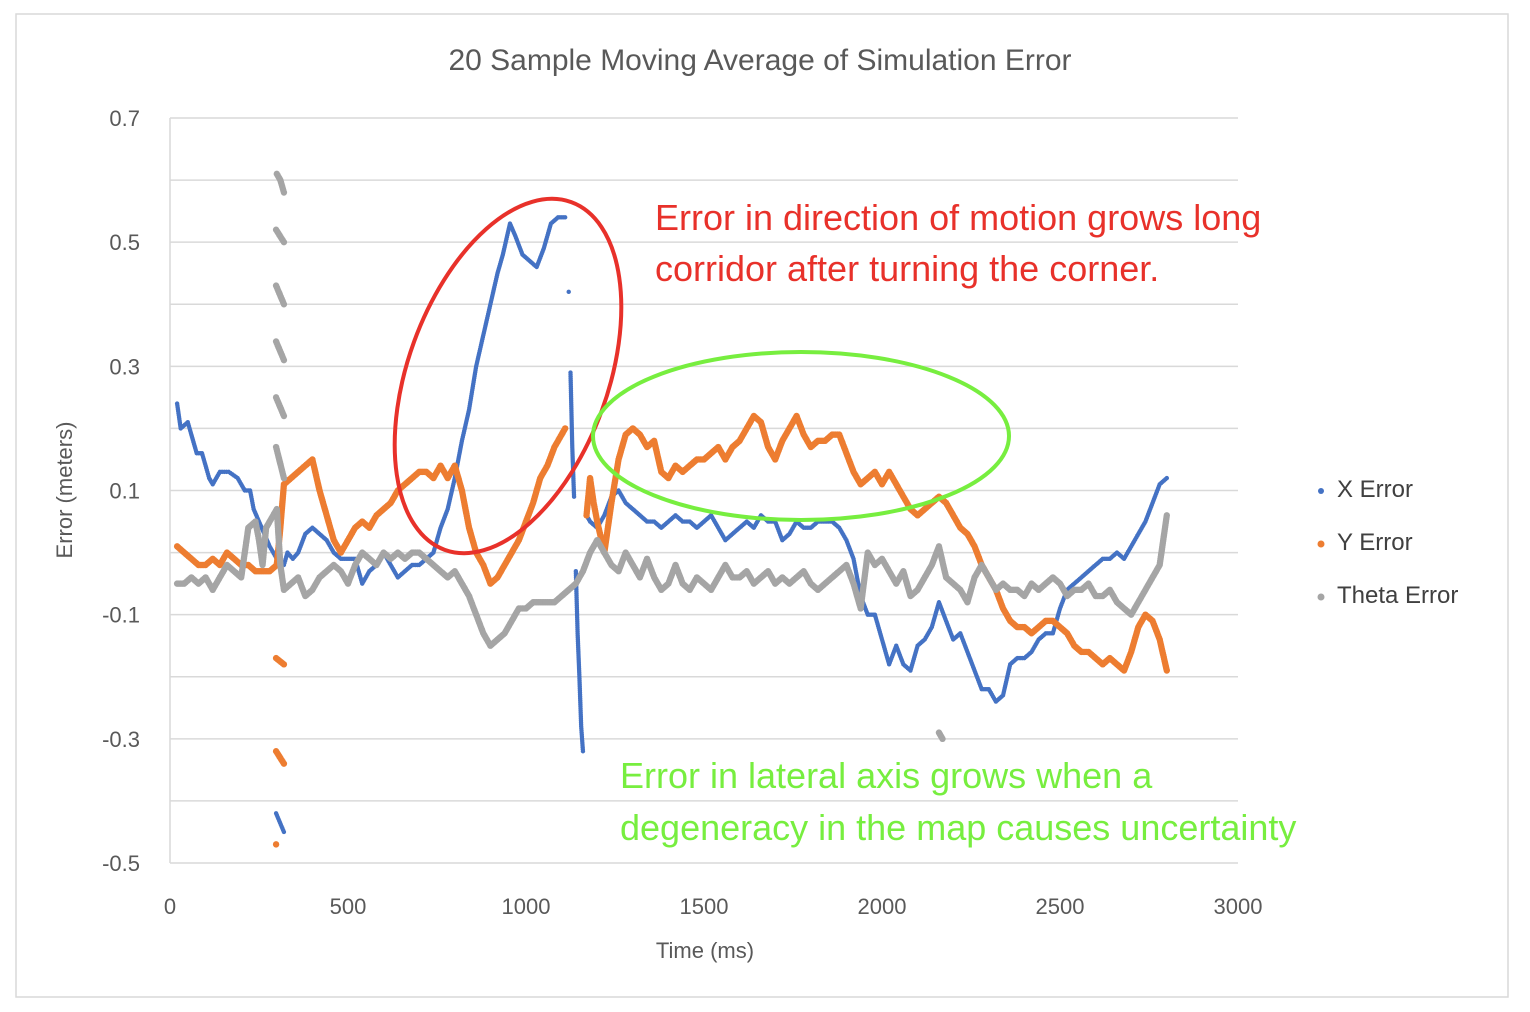 This screenshot has height=1012, width=1530. I want to click on x-tick-label: 1500, so click(704, 906).